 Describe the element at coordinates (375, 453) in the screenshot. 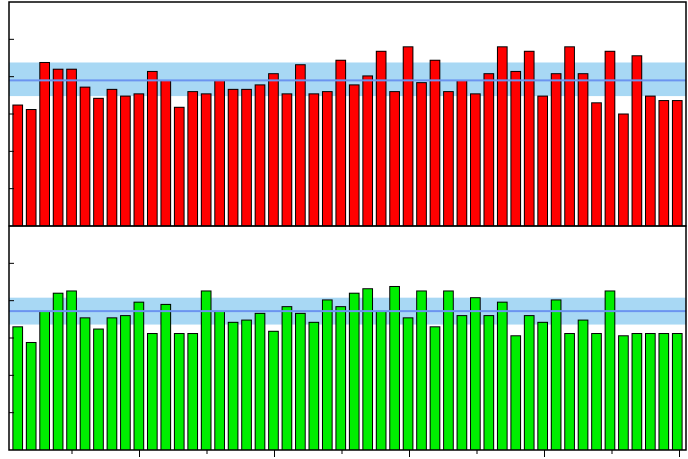

I see `x-axis-ticks` at that location.